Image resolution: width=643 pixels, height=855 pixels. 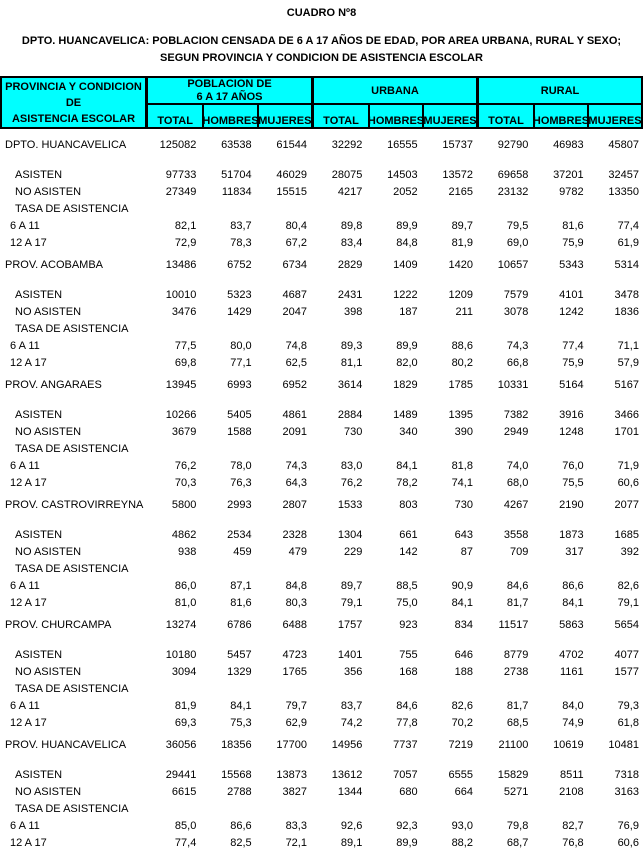 What do you see at coordinates (73, 119) in the screenshot?
I see `stub-line-3: ASISTENCIA ESCOLAR` at bounding box center [73, 119].